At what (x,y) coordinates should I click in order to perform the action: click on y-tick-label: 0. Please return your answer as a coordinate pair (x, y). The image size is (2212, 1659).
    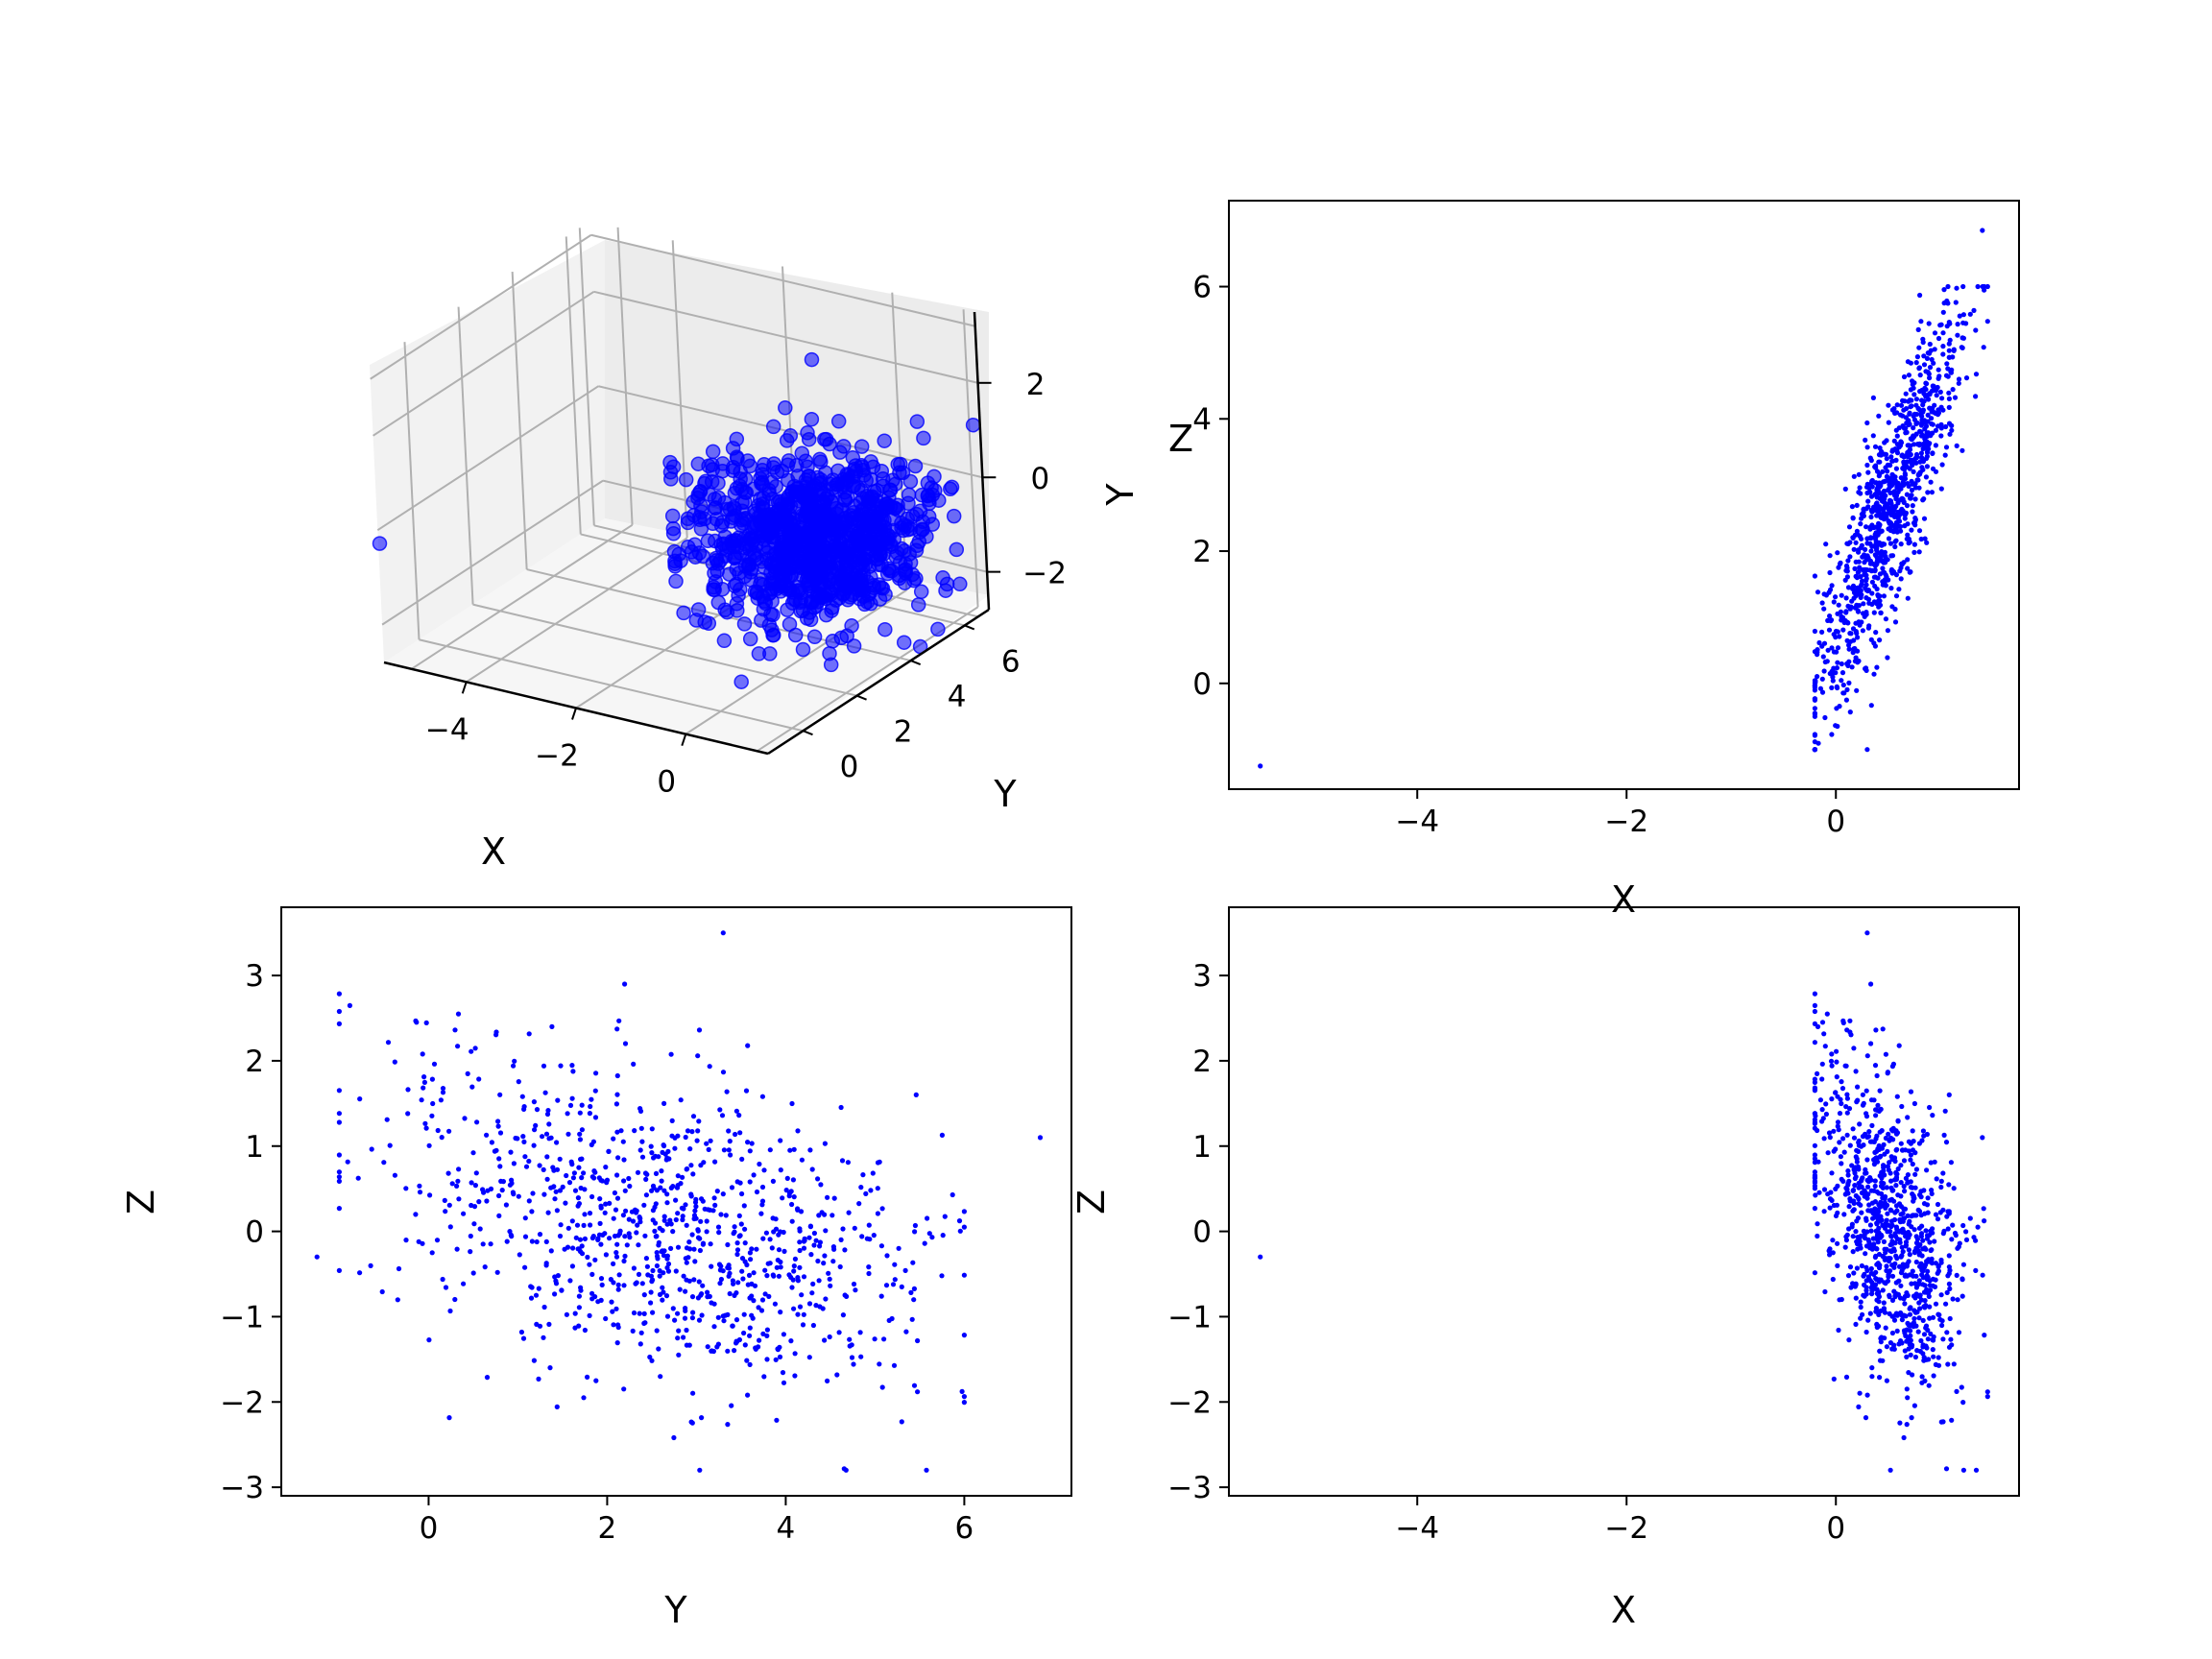
    Looking at the image, I should click on (1202, 1232).